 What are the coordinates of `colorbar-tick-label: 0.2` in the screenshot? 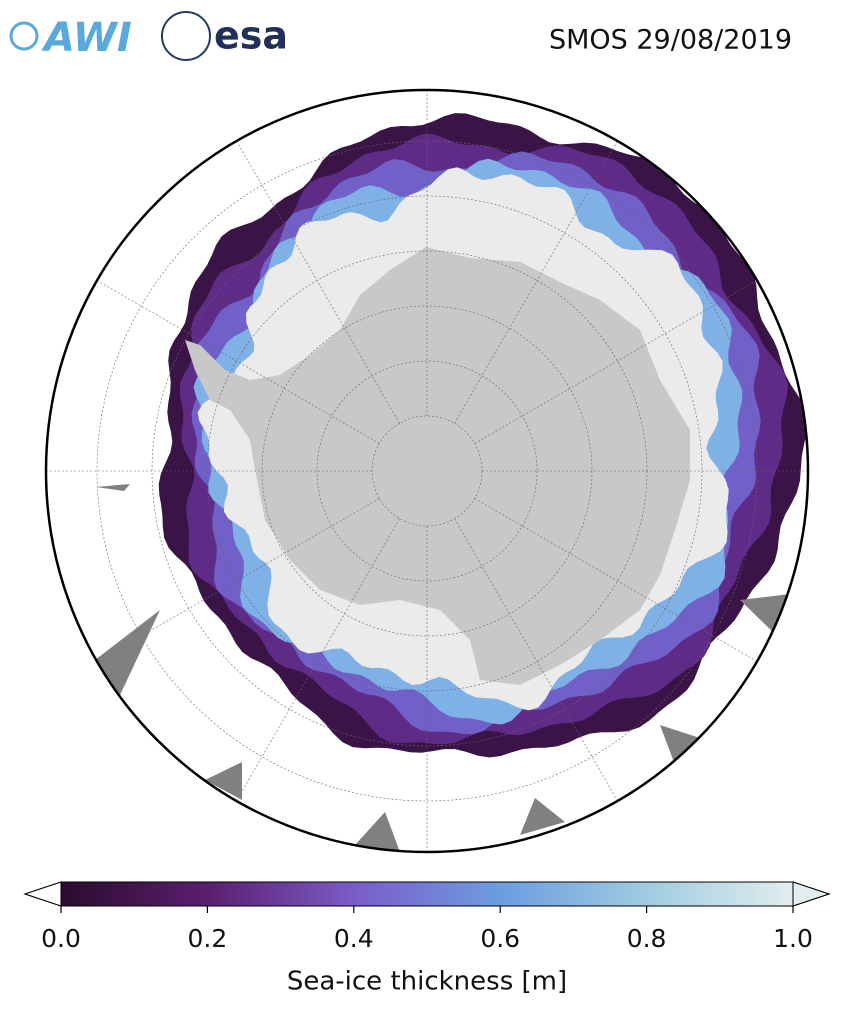 It's located at (208, 938).